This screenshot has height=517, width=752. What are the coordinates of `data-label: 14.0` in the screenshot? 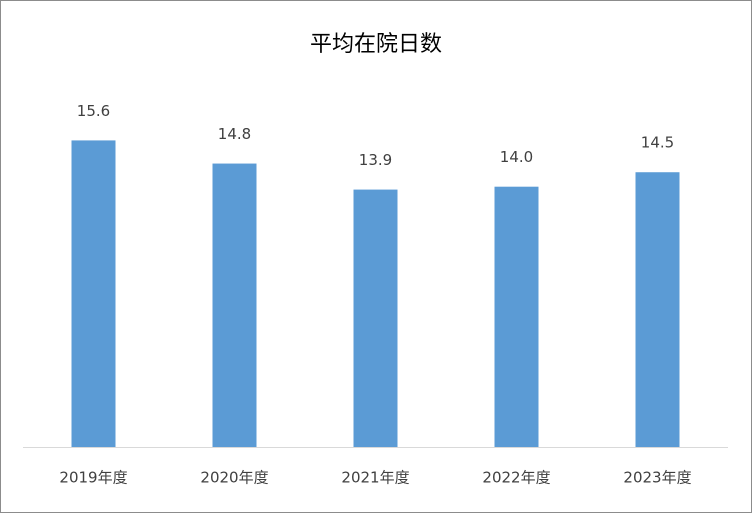 It's located at (516, 157).